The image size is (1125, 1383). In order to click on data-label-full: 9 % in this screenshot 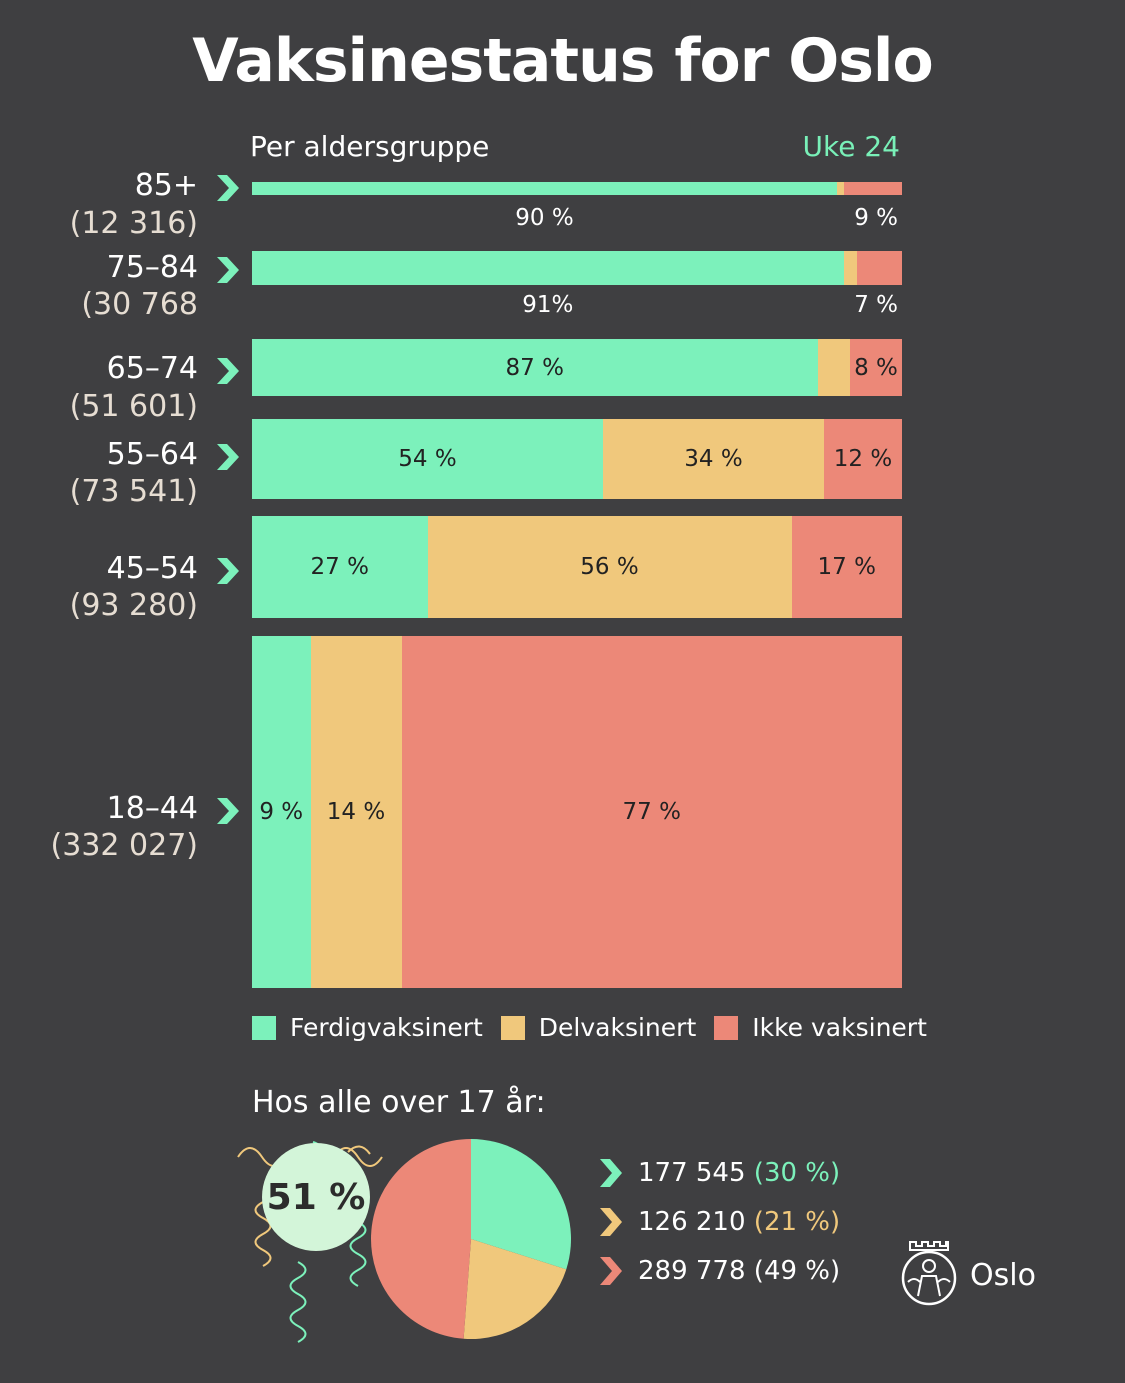, I will do `click(281, 812)`.